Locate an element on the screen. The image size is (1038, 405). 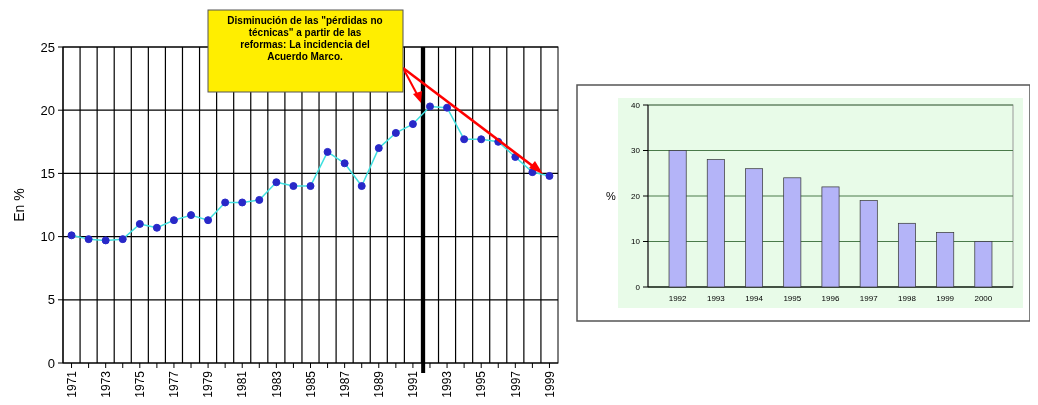
x-tick-label: 1987 is located at coordinates (344, 384).